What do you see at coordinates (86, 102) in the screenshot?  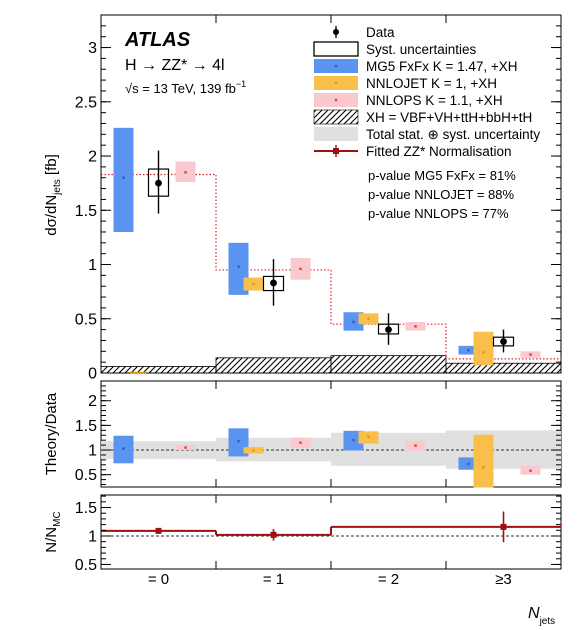 I see `y-tick-label-main: 2.5` at bounding box center [86, 102].